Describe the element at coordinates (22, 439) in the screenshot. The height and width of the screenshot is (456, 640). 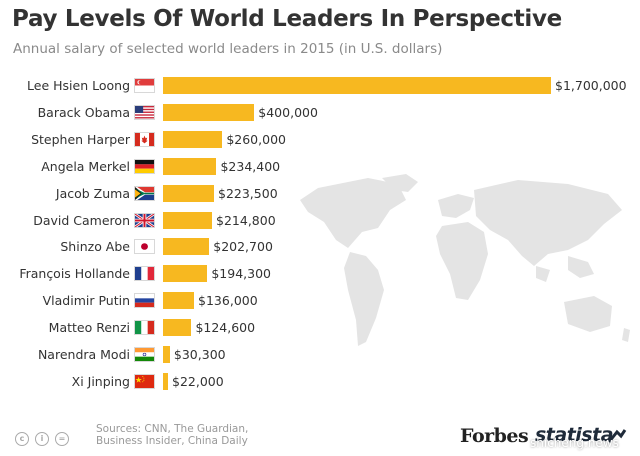
I see `cc-icon: c` at that location.